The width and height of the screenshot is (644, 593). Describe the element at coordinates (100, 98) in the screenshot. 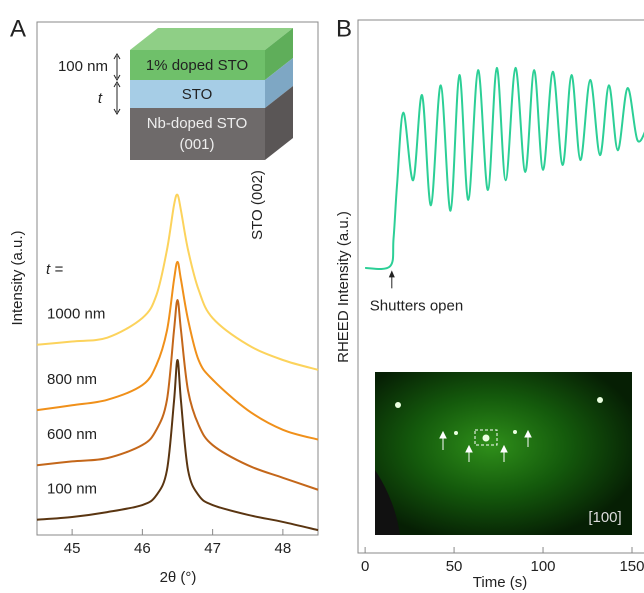

I see `thickness-label: t` at that location.